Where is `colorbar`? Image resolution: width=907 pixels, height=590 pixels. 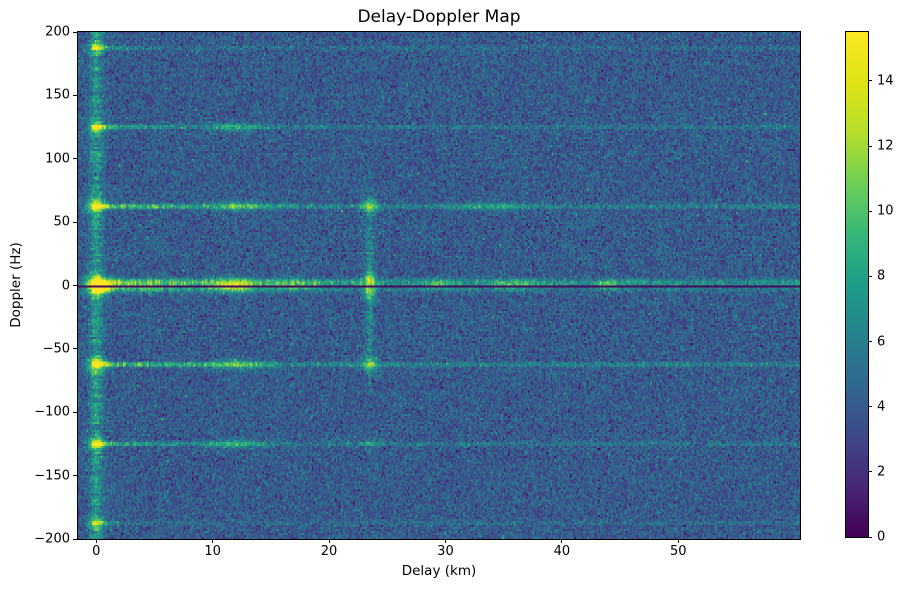
colorbar is located at coordinates (857, 284).